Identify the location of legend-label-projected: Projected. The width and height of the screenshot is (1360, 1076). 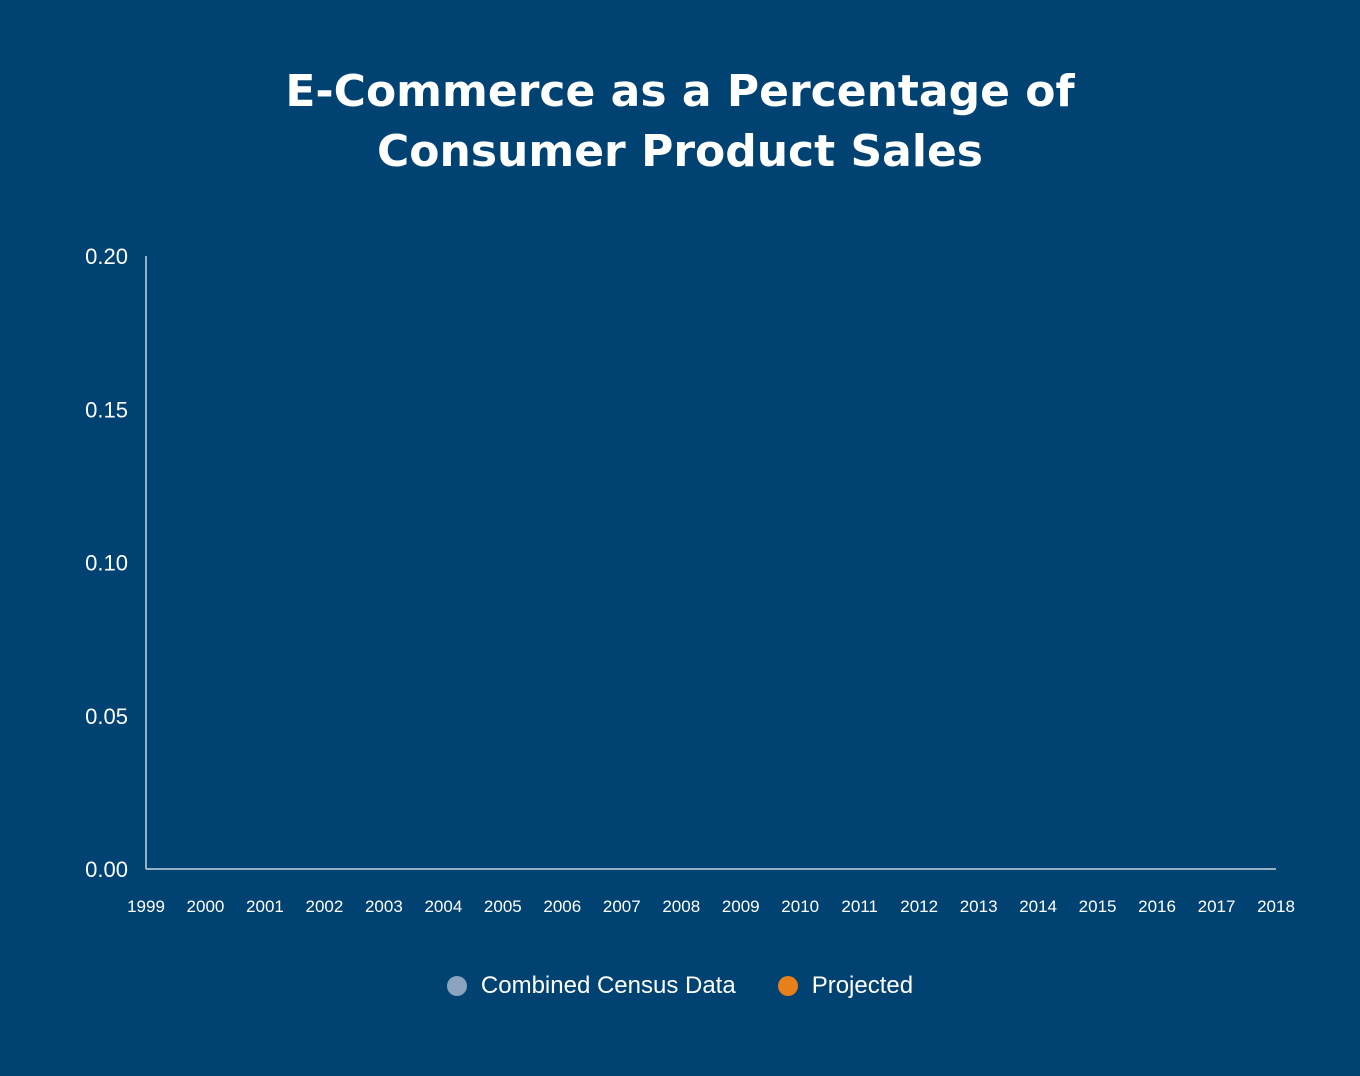
(862, 985).